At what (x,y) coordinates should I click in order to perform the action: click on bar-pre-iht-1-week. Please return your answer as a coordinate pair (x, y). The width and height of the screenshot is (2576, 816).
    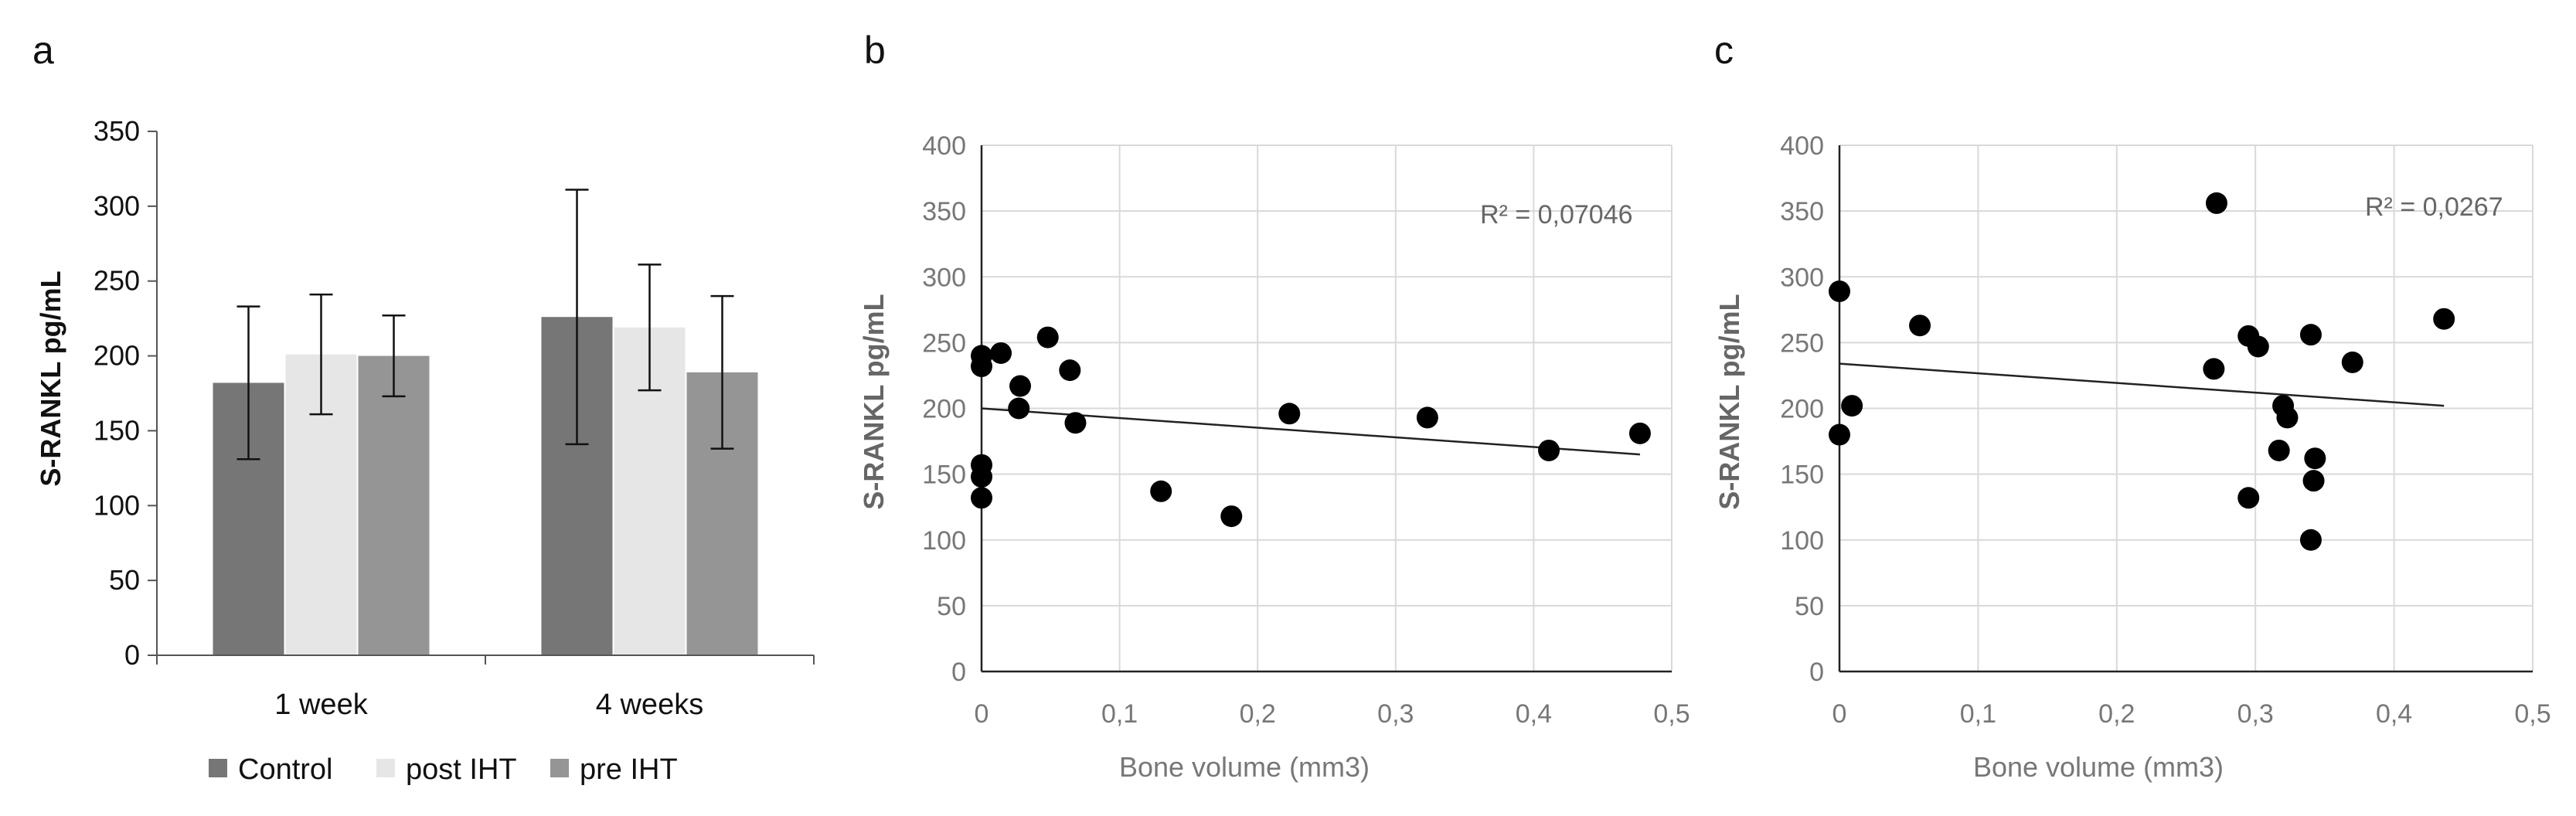
    Looking at the image, I should click on (394, 505).